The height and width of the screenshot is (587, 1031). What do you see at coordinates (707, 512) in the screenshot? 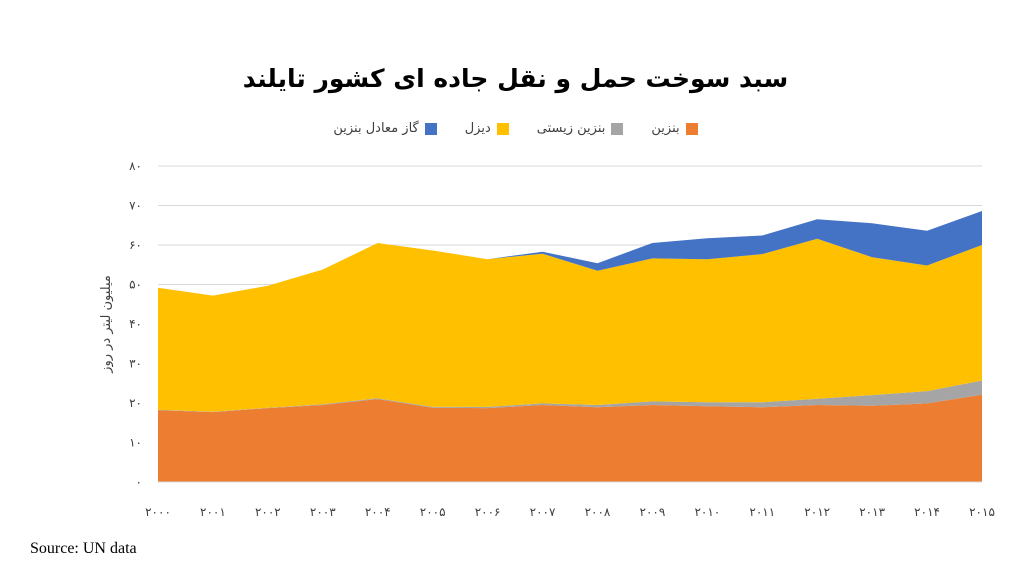
I see `x-tick-label: ۲۰۱۰` at bounding box center [707, 512].